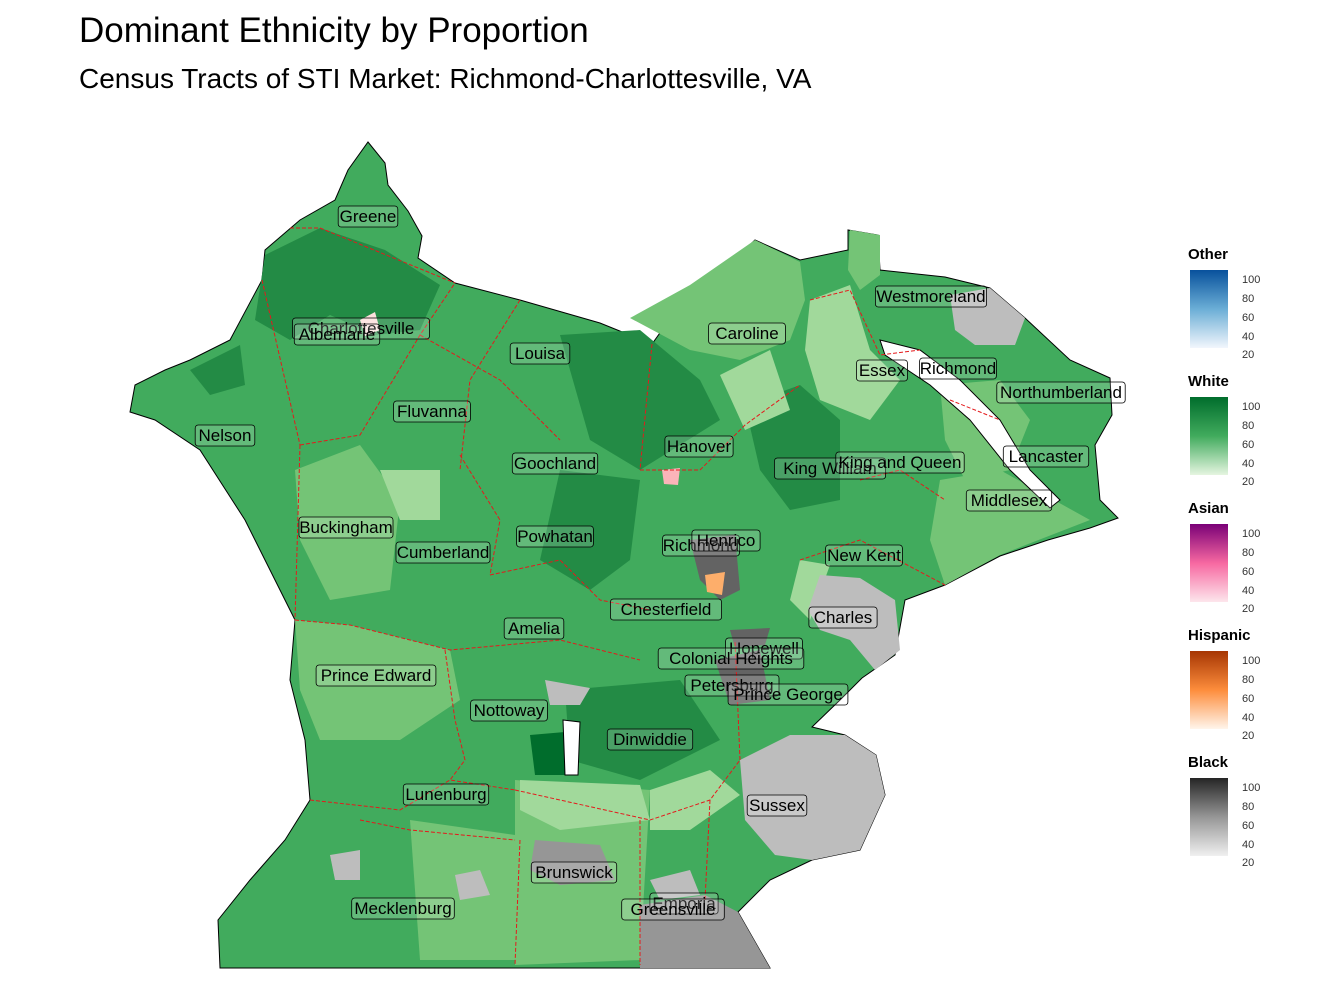 The height and width of the screenshot is (1008, 1344). I want to click on map-title: Dominant Ethnicity by Proportion, so click(334, 30).